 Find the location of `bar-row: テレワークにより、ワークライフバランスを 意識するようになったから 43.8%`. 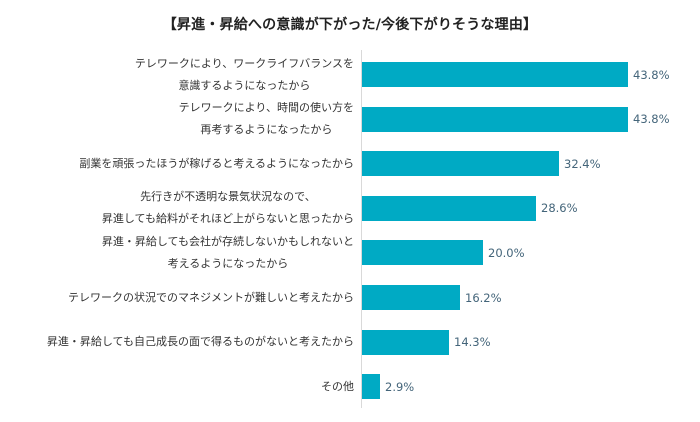

bar-row: テレワークにより、ワークライフバランスを 意識するようになったから 43.8% is located at coordinates (350, 74).